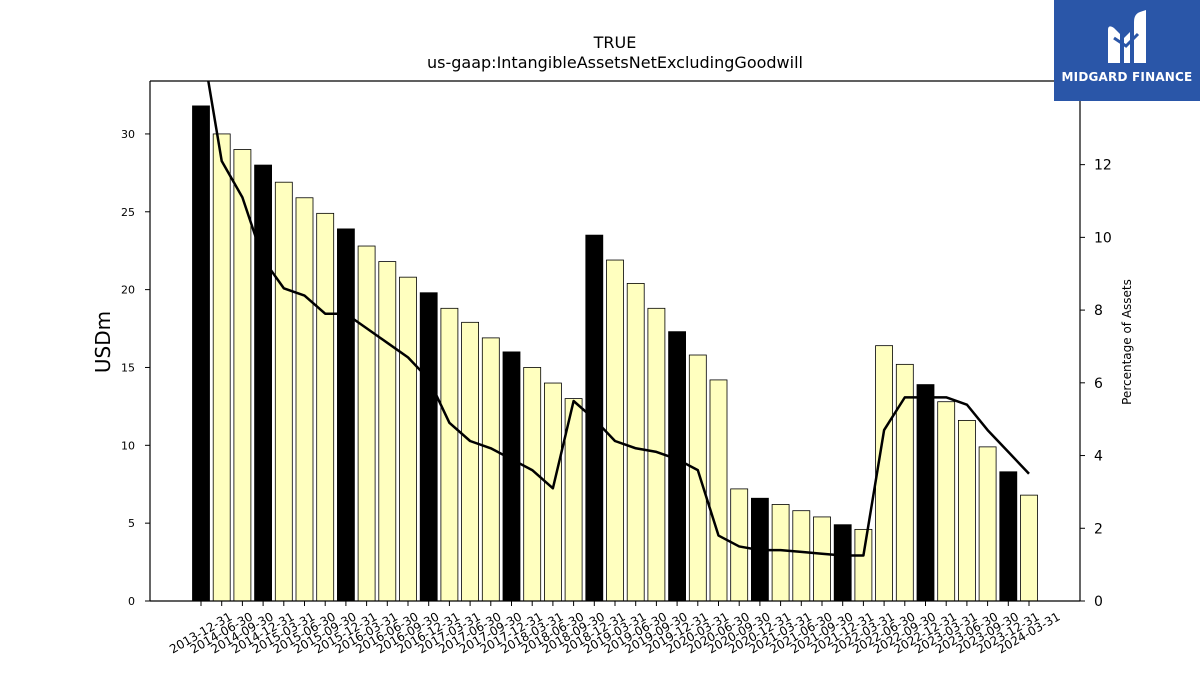  I want to click on y-tick-label: 10, so click(128, 445).